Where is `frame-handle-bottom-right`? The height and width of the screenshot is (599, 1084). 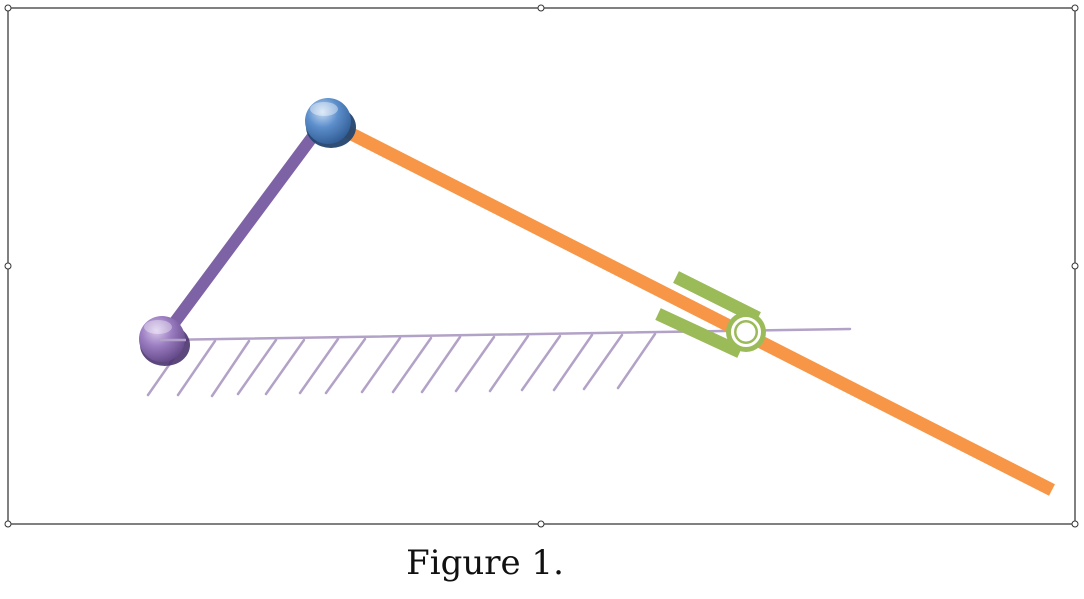
frame-handle-bottom-right is located at coordinates (1075, 524).